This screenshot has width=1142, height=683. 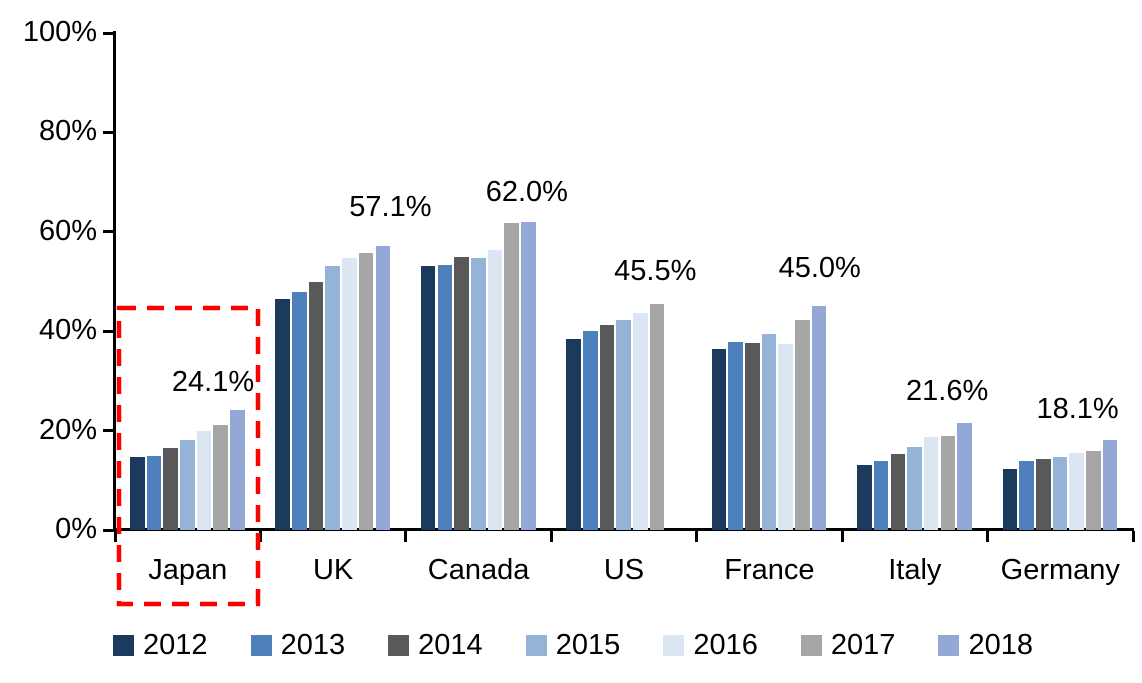 I want to click on bar-canada-2018, so click(x=528, y=375).